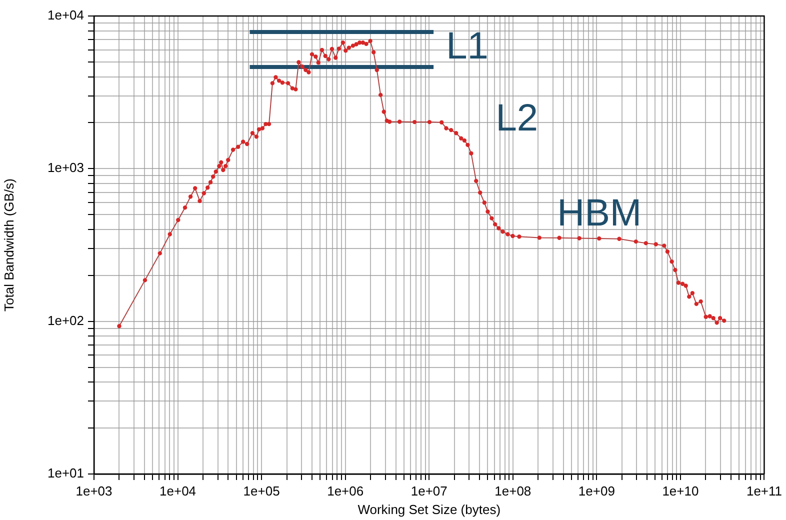 The width and height of the screenshot is (786, 520). Describe the element at coordinates (178, 490) in the screenshot. I see `x-tick-label: 1e+04` at that location.